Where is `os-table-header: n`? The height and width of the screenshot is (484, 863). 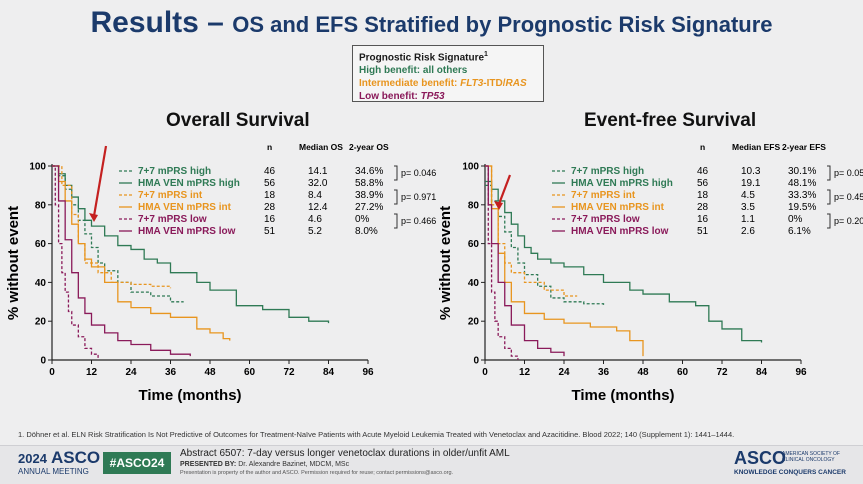 os-table-header: n is located at coordinates (269, 147).